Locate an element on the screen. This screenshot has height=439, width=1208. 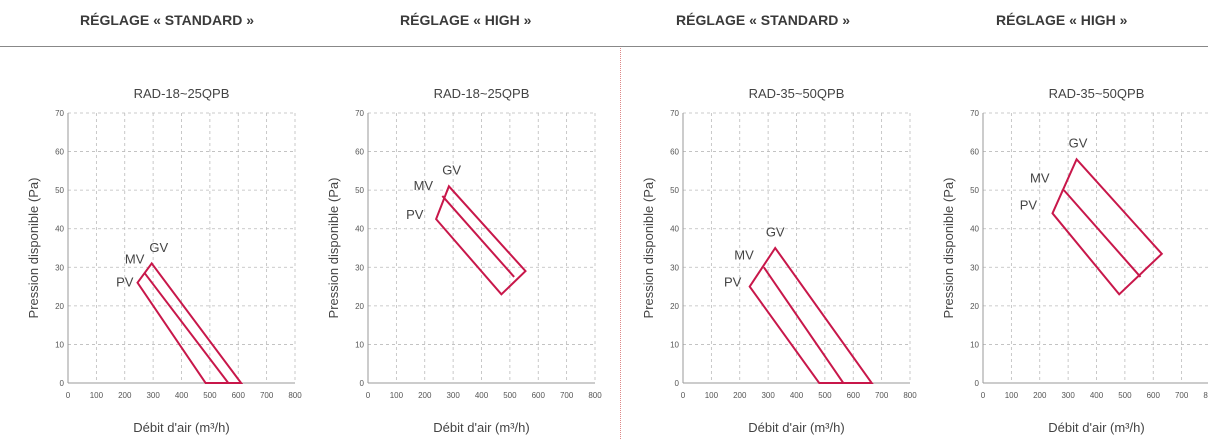
chart-3-speed-label-mv: MV is located at coordinates (1040, 177).